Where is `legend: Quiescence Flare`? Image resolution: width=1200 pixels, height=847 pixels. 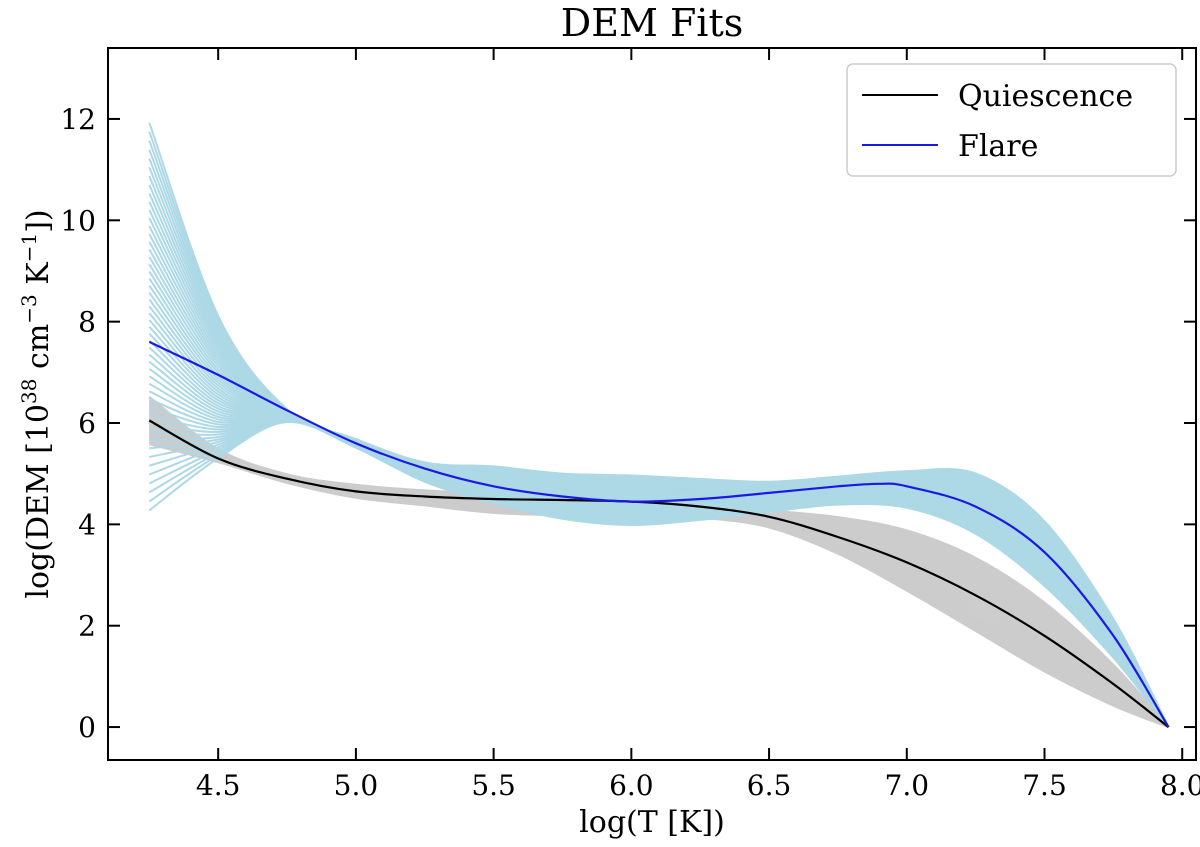 legend: Quiescence Flare is located at coordinates (1011, 120).